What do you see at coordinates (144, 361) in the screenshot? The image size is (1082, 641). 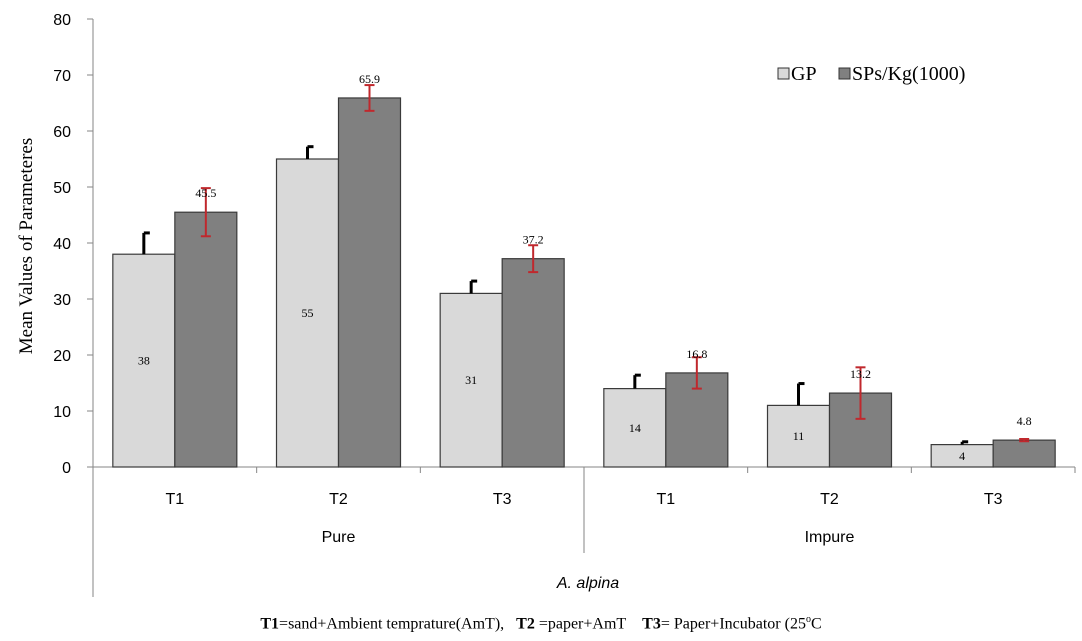 I see `data-label: 38` at bounding box center [144, 361].